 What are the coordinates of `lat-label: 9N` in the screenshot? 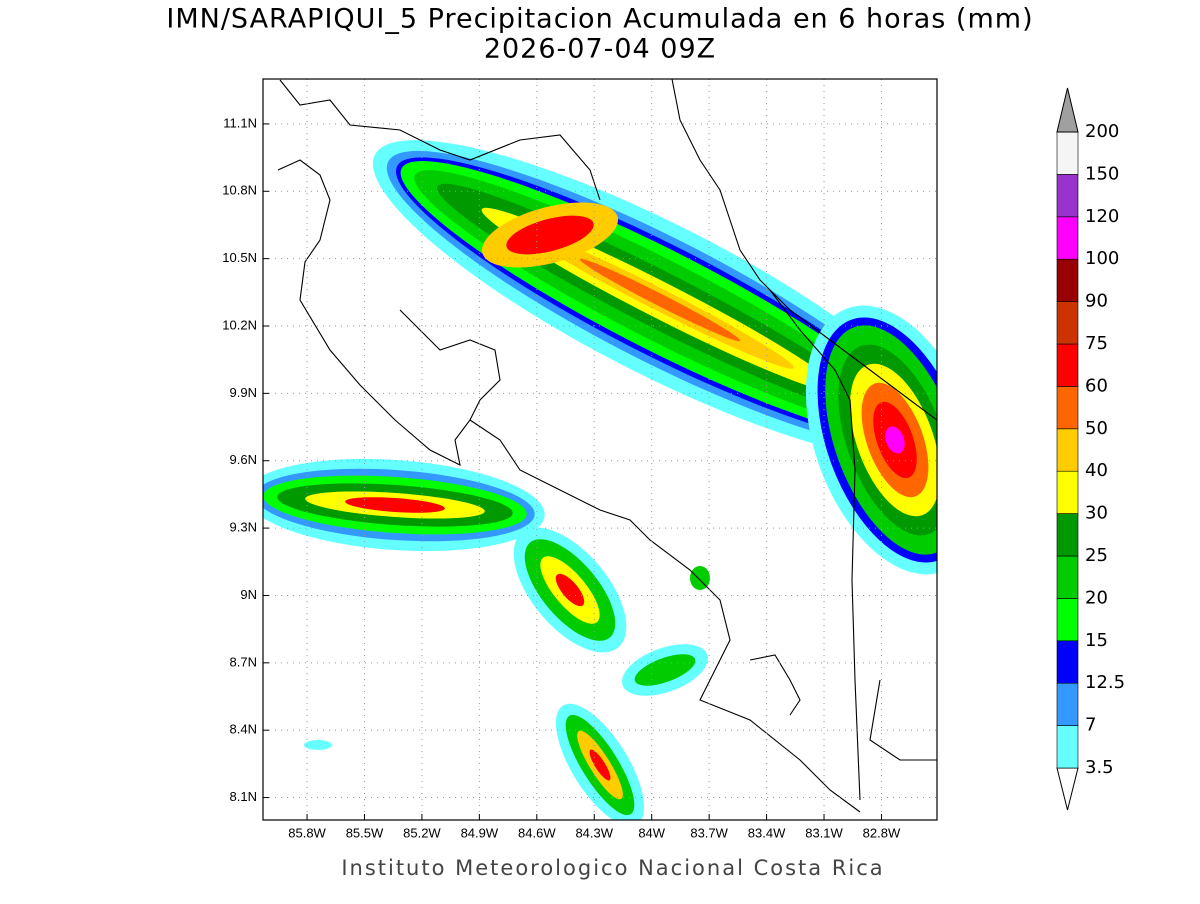 It's located at (248, 594).